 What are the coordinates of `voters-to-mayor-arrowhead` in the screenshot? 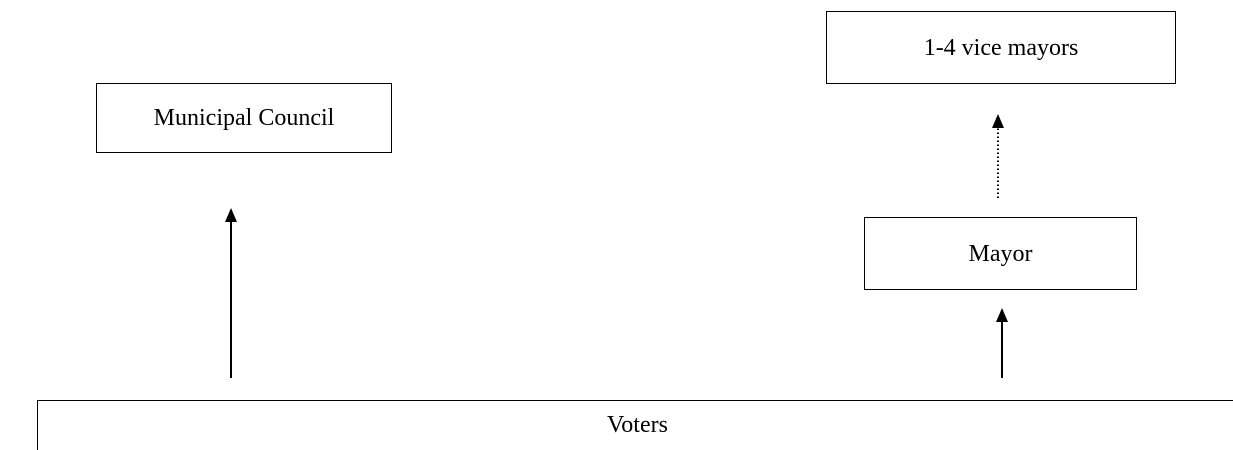 It's located at (1002, 315).